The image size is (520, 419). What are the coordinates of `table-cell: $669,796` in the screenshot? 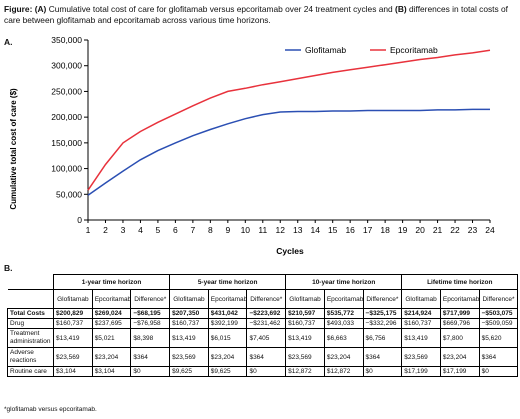 It's located at (459, 323).